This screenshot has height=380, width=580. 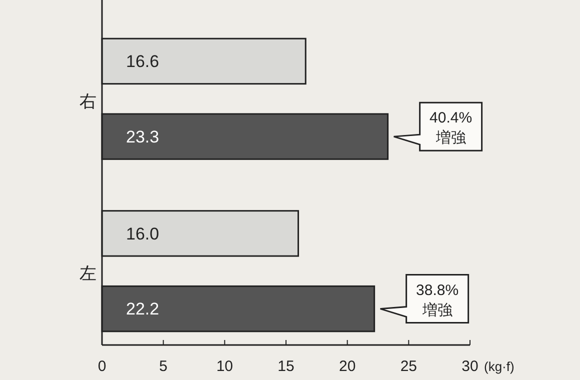 I want to click on x-tick-label: 30, so click(x=470, y=366).